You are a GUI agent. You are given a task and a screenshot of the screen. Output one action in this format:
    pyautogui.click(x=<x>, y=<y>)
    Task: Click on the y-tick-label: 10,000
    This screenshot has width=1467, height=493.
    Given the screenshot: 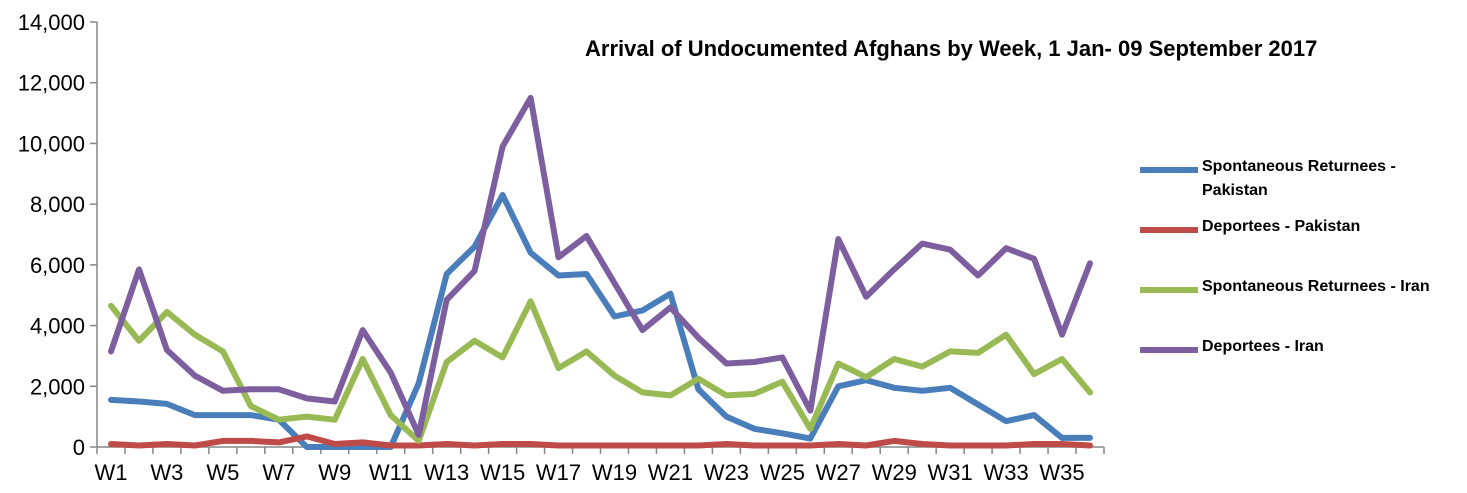 What is the action you would take?
    pyautogui.click(x=51, y=143)
    